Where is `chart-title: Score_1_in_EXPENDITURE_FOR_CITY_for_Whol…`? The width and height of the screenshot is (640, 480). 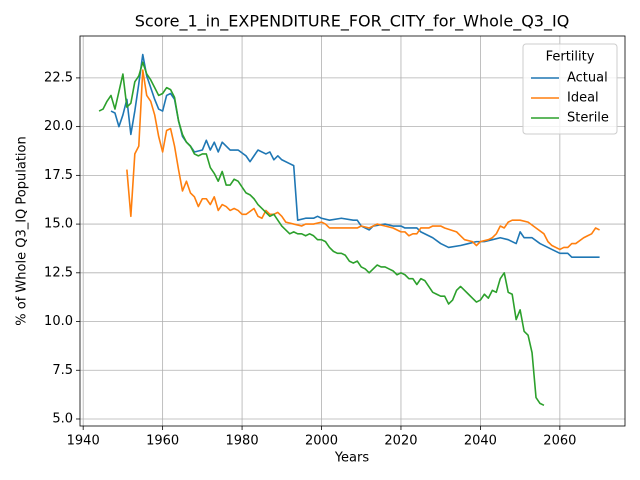 chart-title: Score_1_in_EXPENDITURE_FOR_CITY_for_Whol… is located at coordinates (352, 22).